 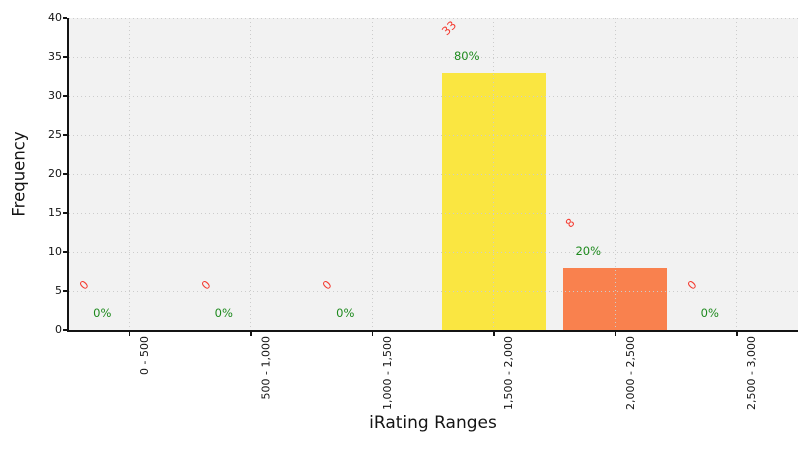 I want to click on y-tick-label: 20, so click(x=55, y=173).